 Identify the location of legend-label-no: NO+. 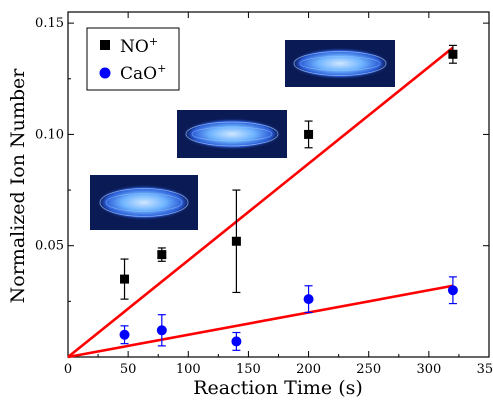
(139, 46).